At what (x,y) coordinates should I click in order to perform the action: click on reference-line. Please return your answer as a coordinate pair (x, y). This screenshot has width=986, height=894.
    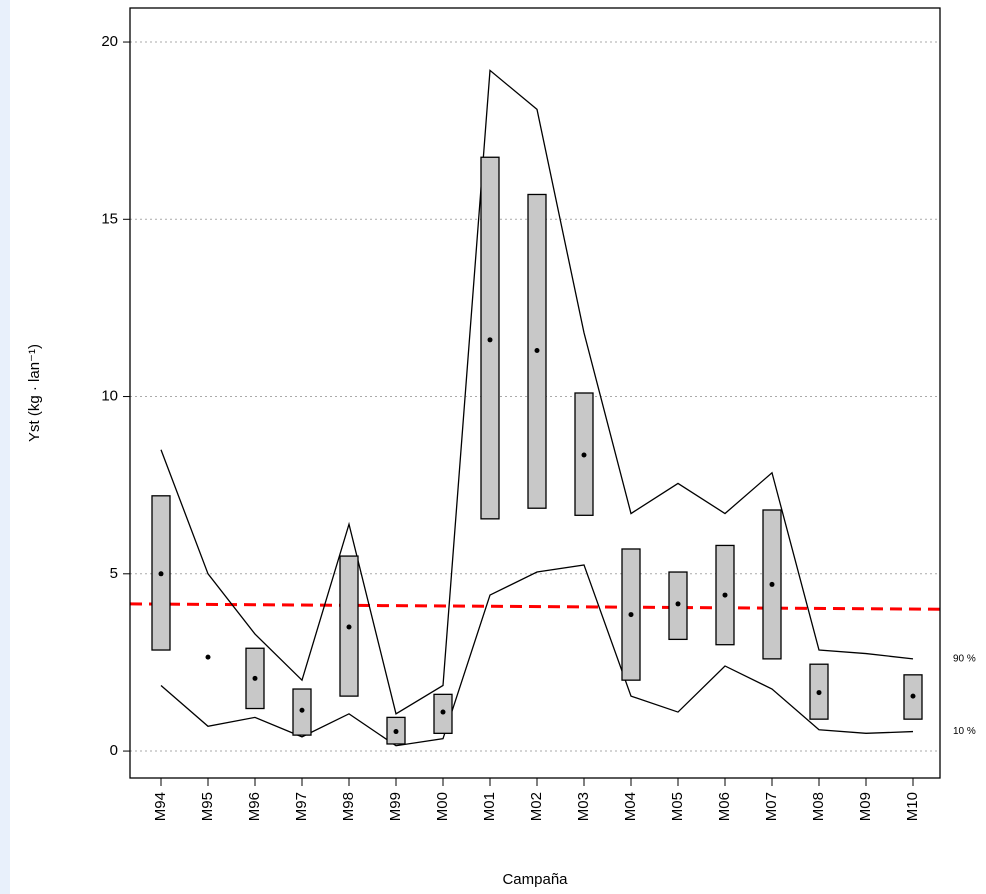
    Looking at the image, I should click on (535, 606).